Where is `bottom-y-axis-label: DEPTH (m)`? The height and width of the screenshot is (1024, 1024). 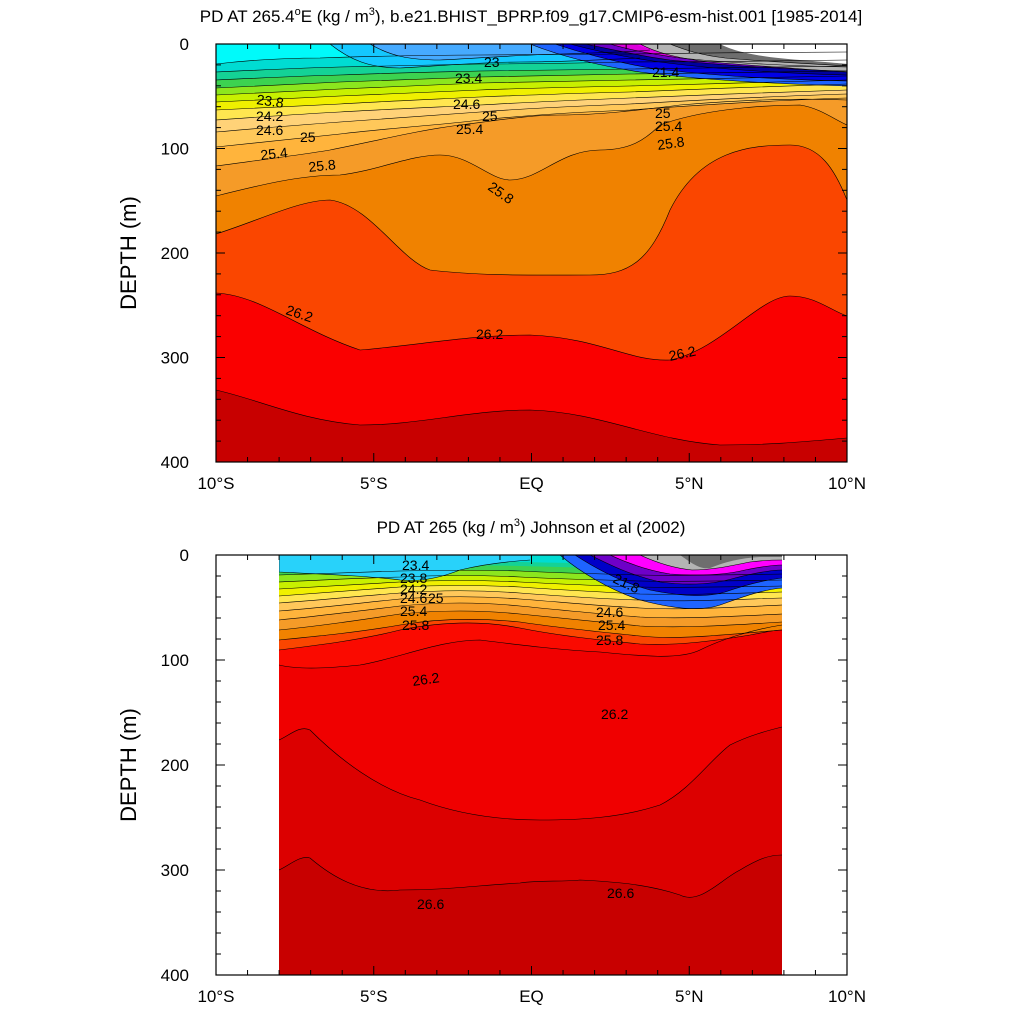 bottom-y-axis-label: DEPTH (m) is located at coordinates (128, 765).